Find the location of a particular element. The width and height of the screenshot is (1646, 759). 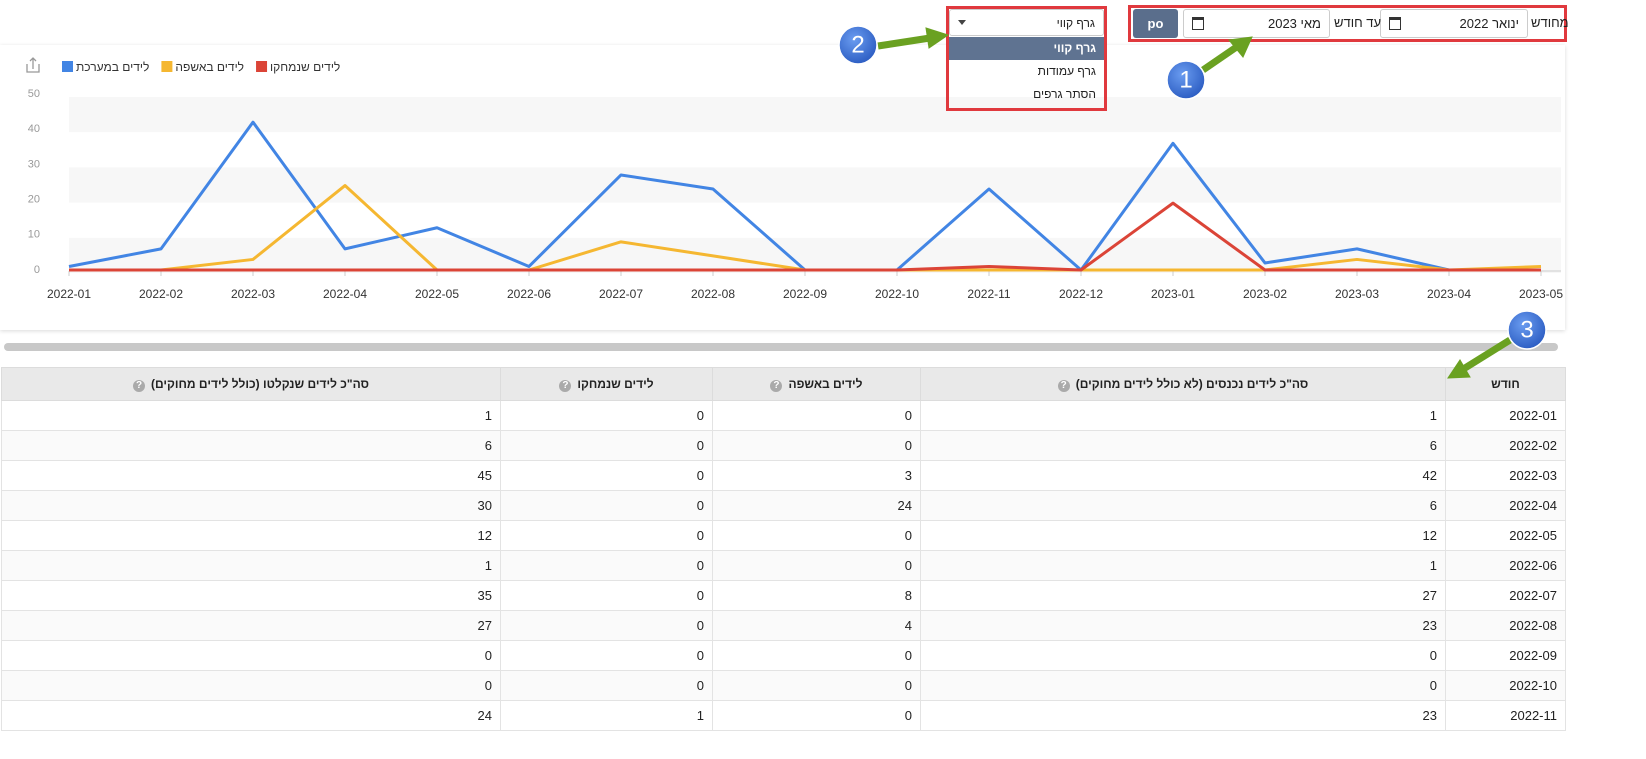

dropdown-option: גרף קווי is located at coordinates (1026, 48).